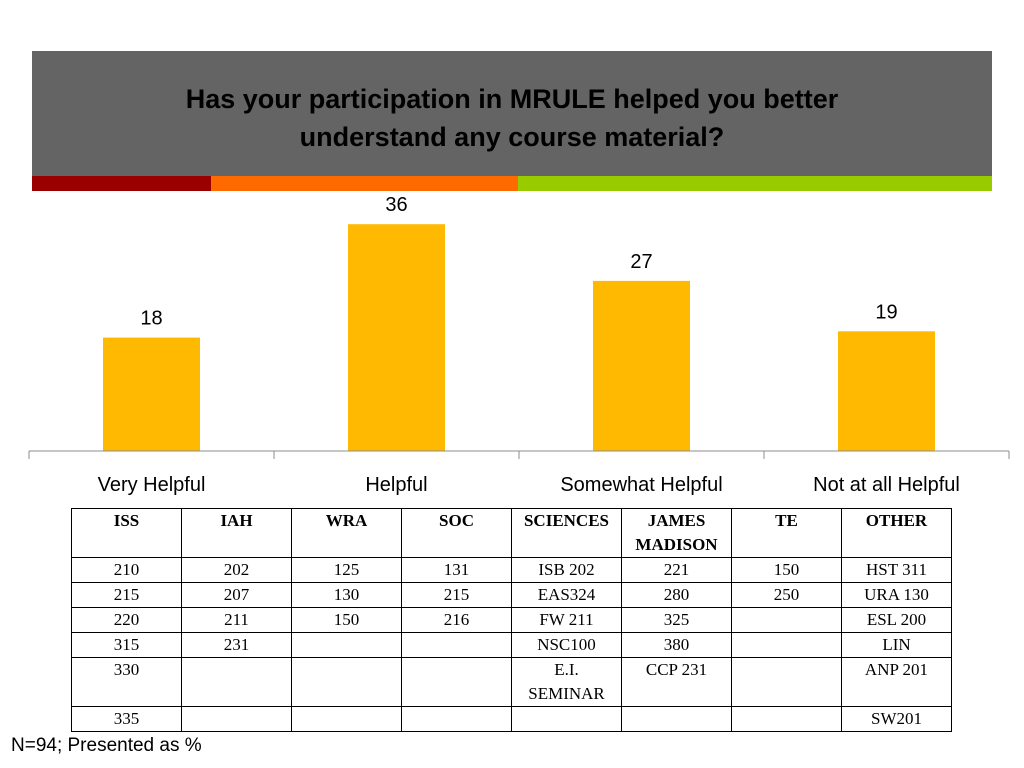 This screenshot has height=768, width=1024. I want to click on table-cell: CCP 231, so click(676, 682).